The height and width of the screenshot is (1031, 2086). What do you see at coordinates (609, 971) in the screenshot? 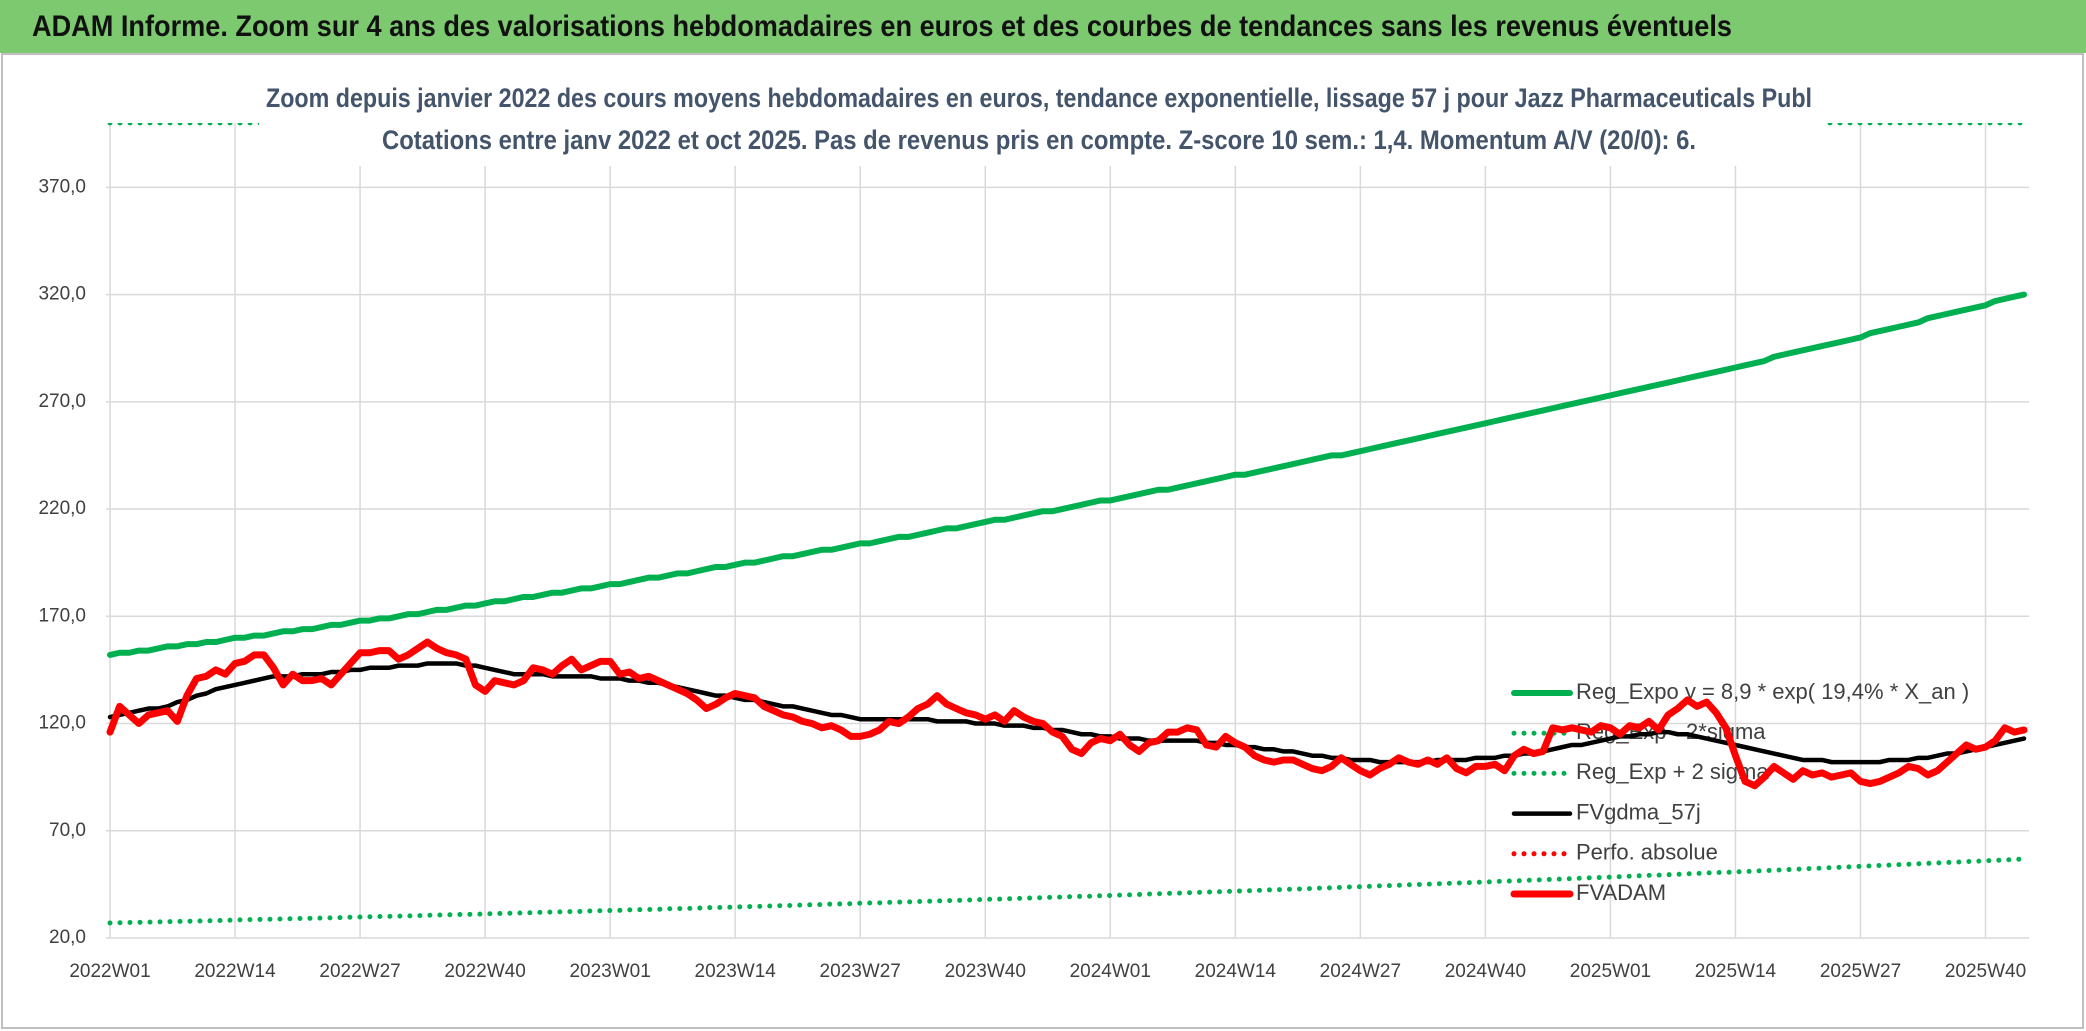
I see `x-tick-label: 2023W01` at bounding box center [609, 971].